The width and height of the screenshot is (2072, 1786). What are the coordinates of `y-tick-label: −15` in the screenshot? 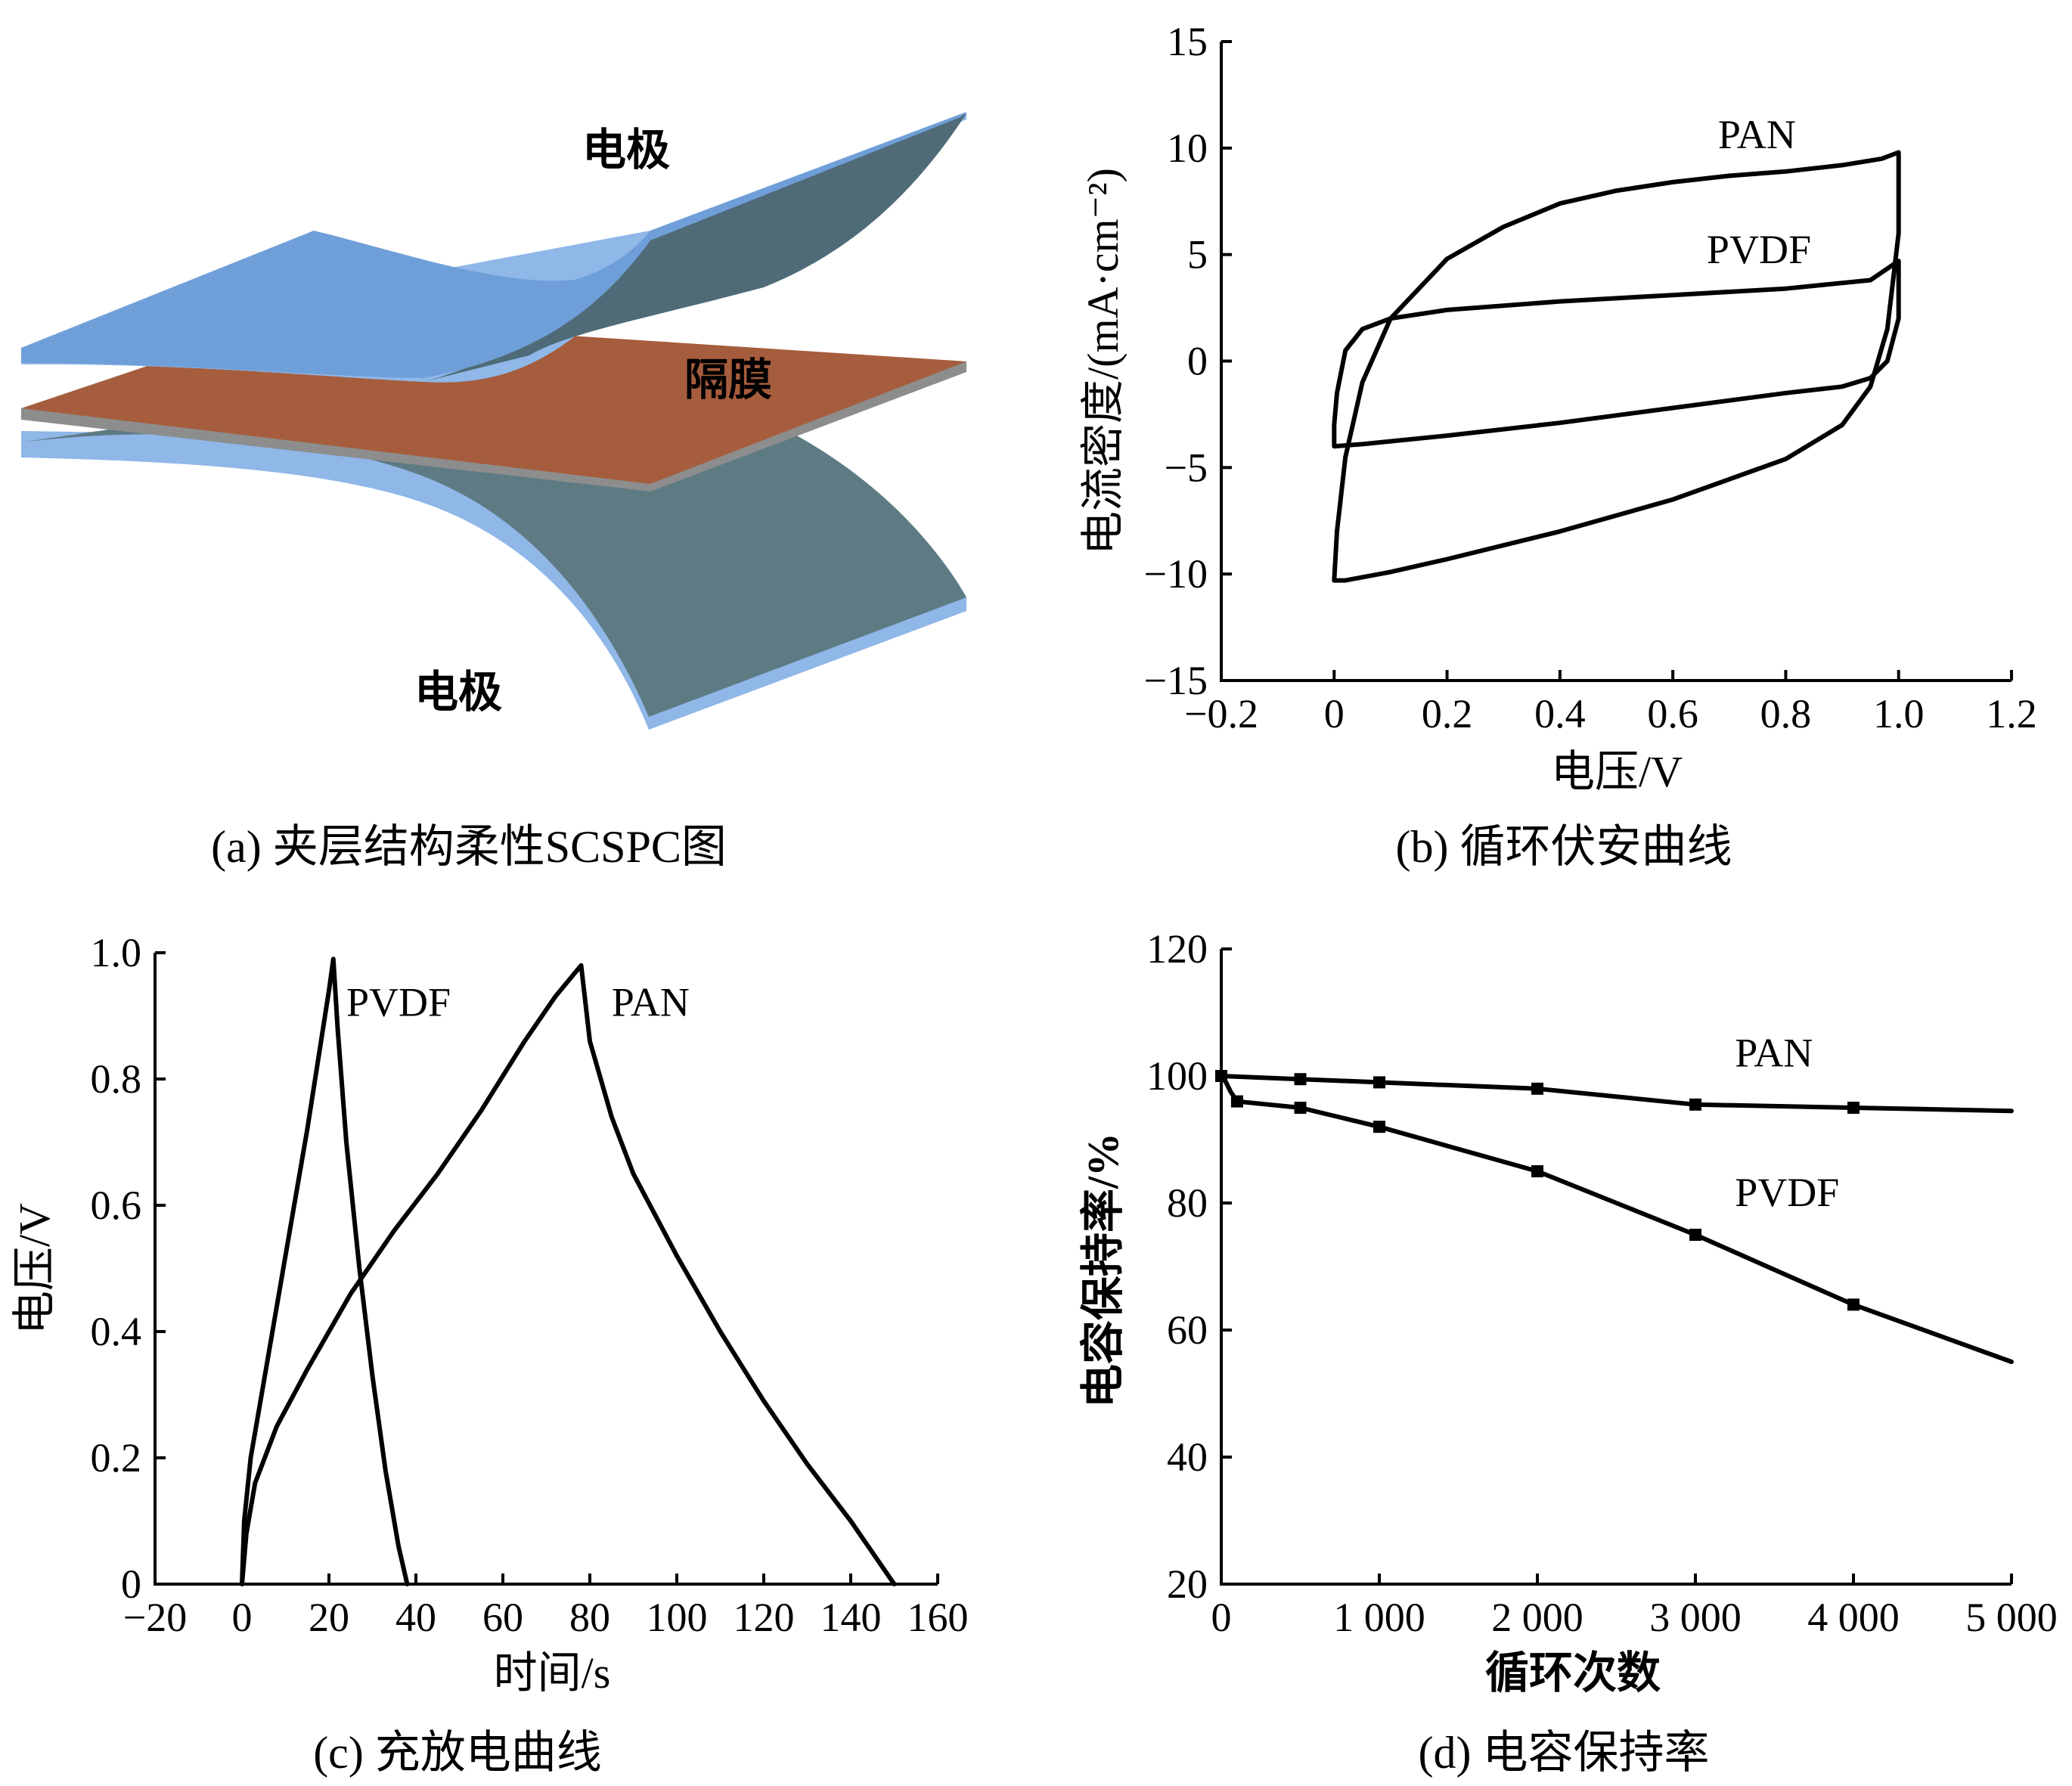 It's located at (1176, 680).